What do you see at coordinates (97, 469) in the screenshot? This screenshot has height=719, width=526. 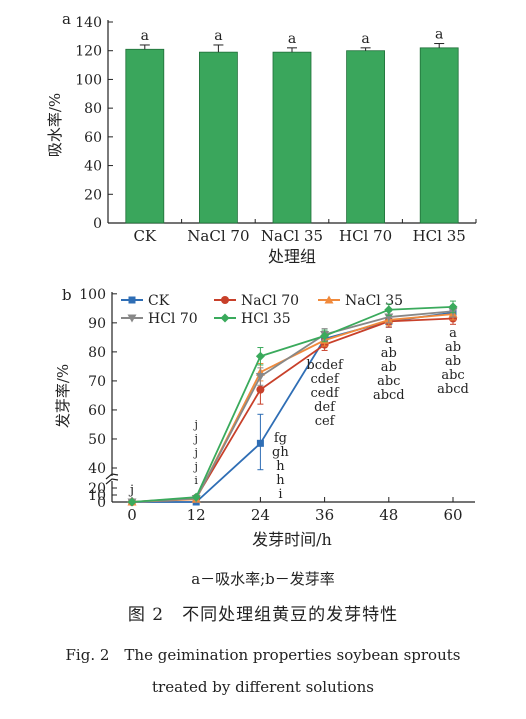 I see `y-tick-label: 40` at bounding box center [97, 469].